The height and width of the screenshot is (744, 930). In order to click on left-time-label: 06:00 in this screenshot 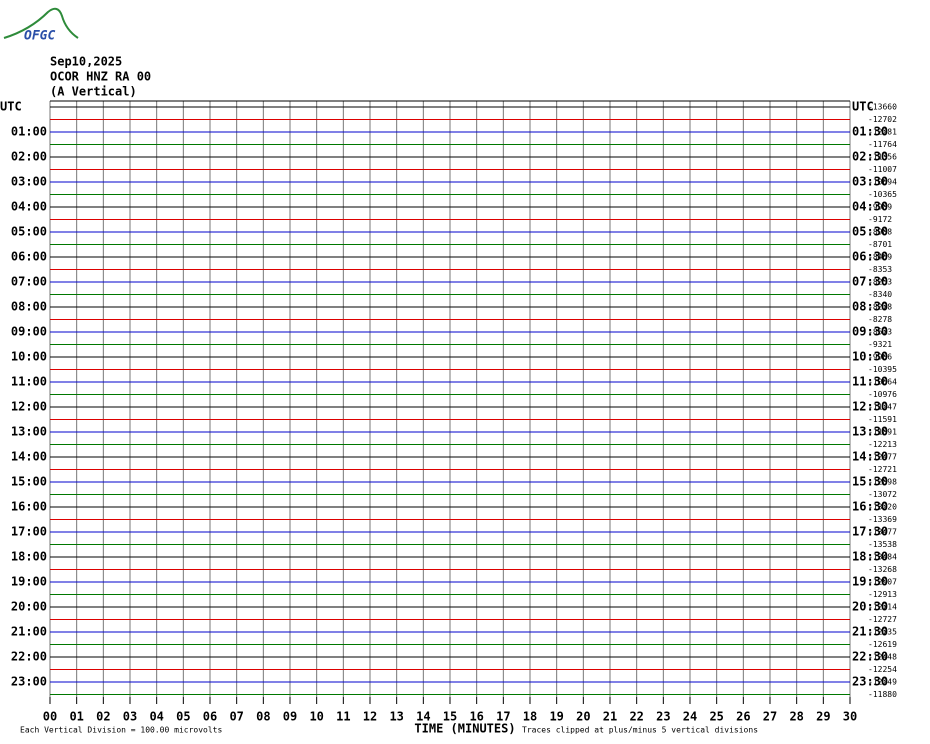, I will do `click(29, 257)`.